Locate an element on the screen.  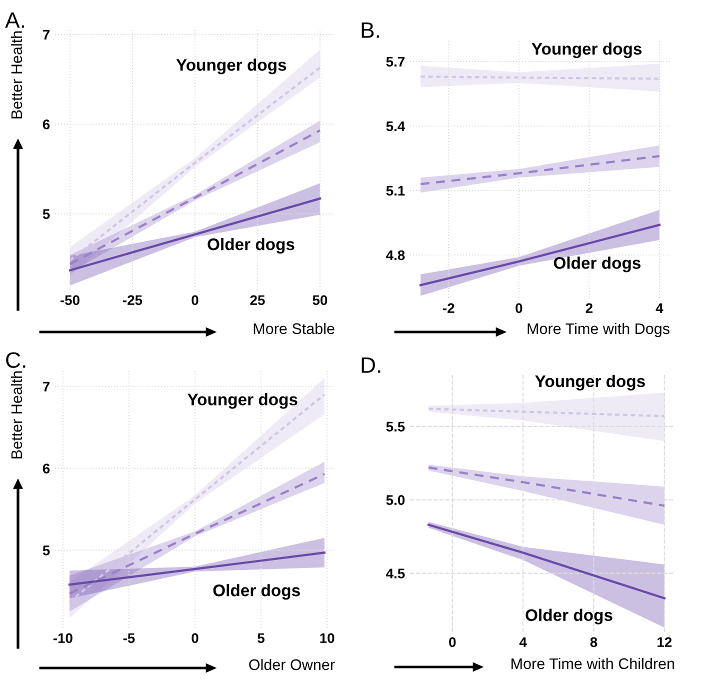
chart-title: A. is located at coordinates (14, 20).